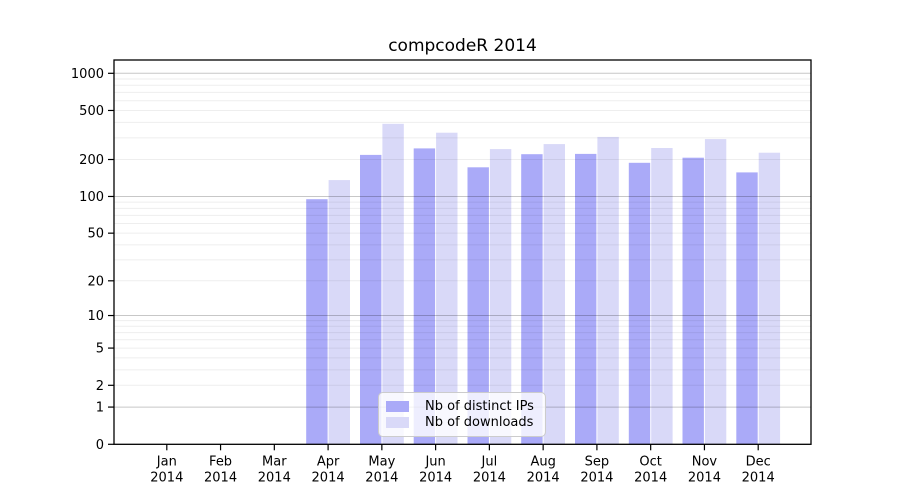  I want to click on x-tick-label-month: Oct, so click(650, 461).